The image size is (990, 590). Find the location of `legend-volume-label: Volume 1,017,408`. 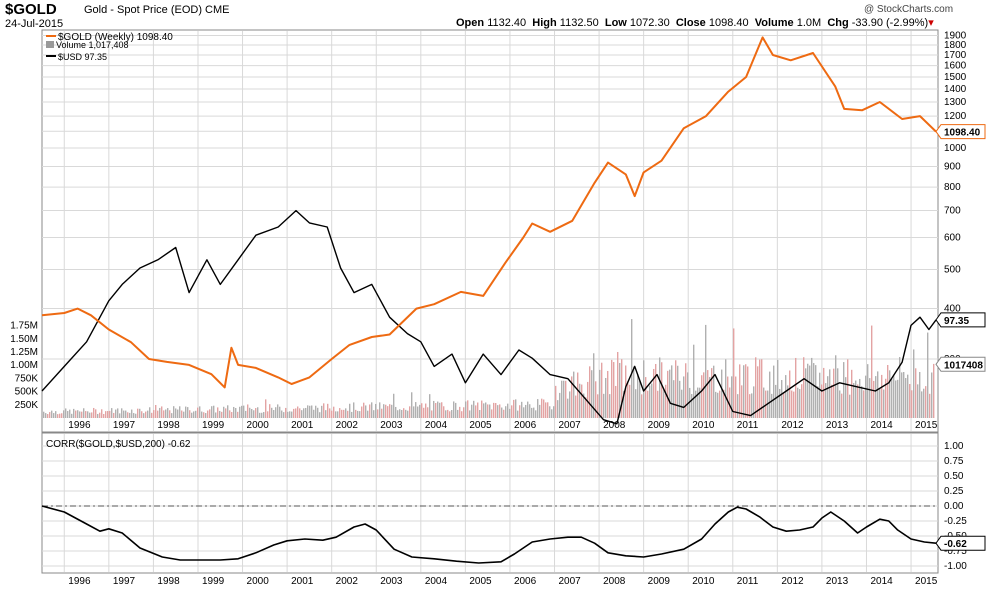

legend-volume-label: Volume 1,017,408 is located at coordinates (92, 45).